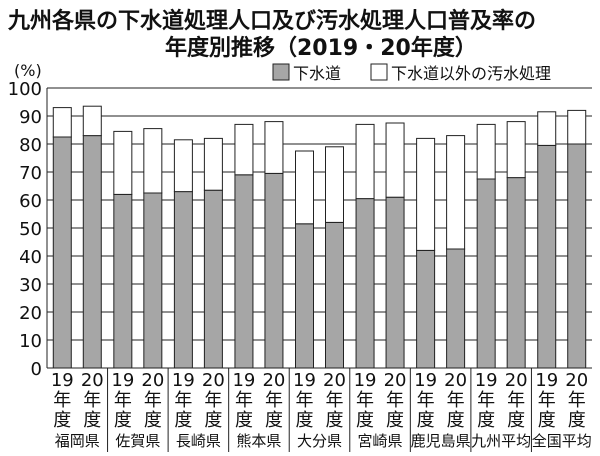 The width and height of the screenshot is (600, 456). Describe the element at coordinates (380, 441) in the screenshot. I see `x-group-label: 宮崎県` at that location.